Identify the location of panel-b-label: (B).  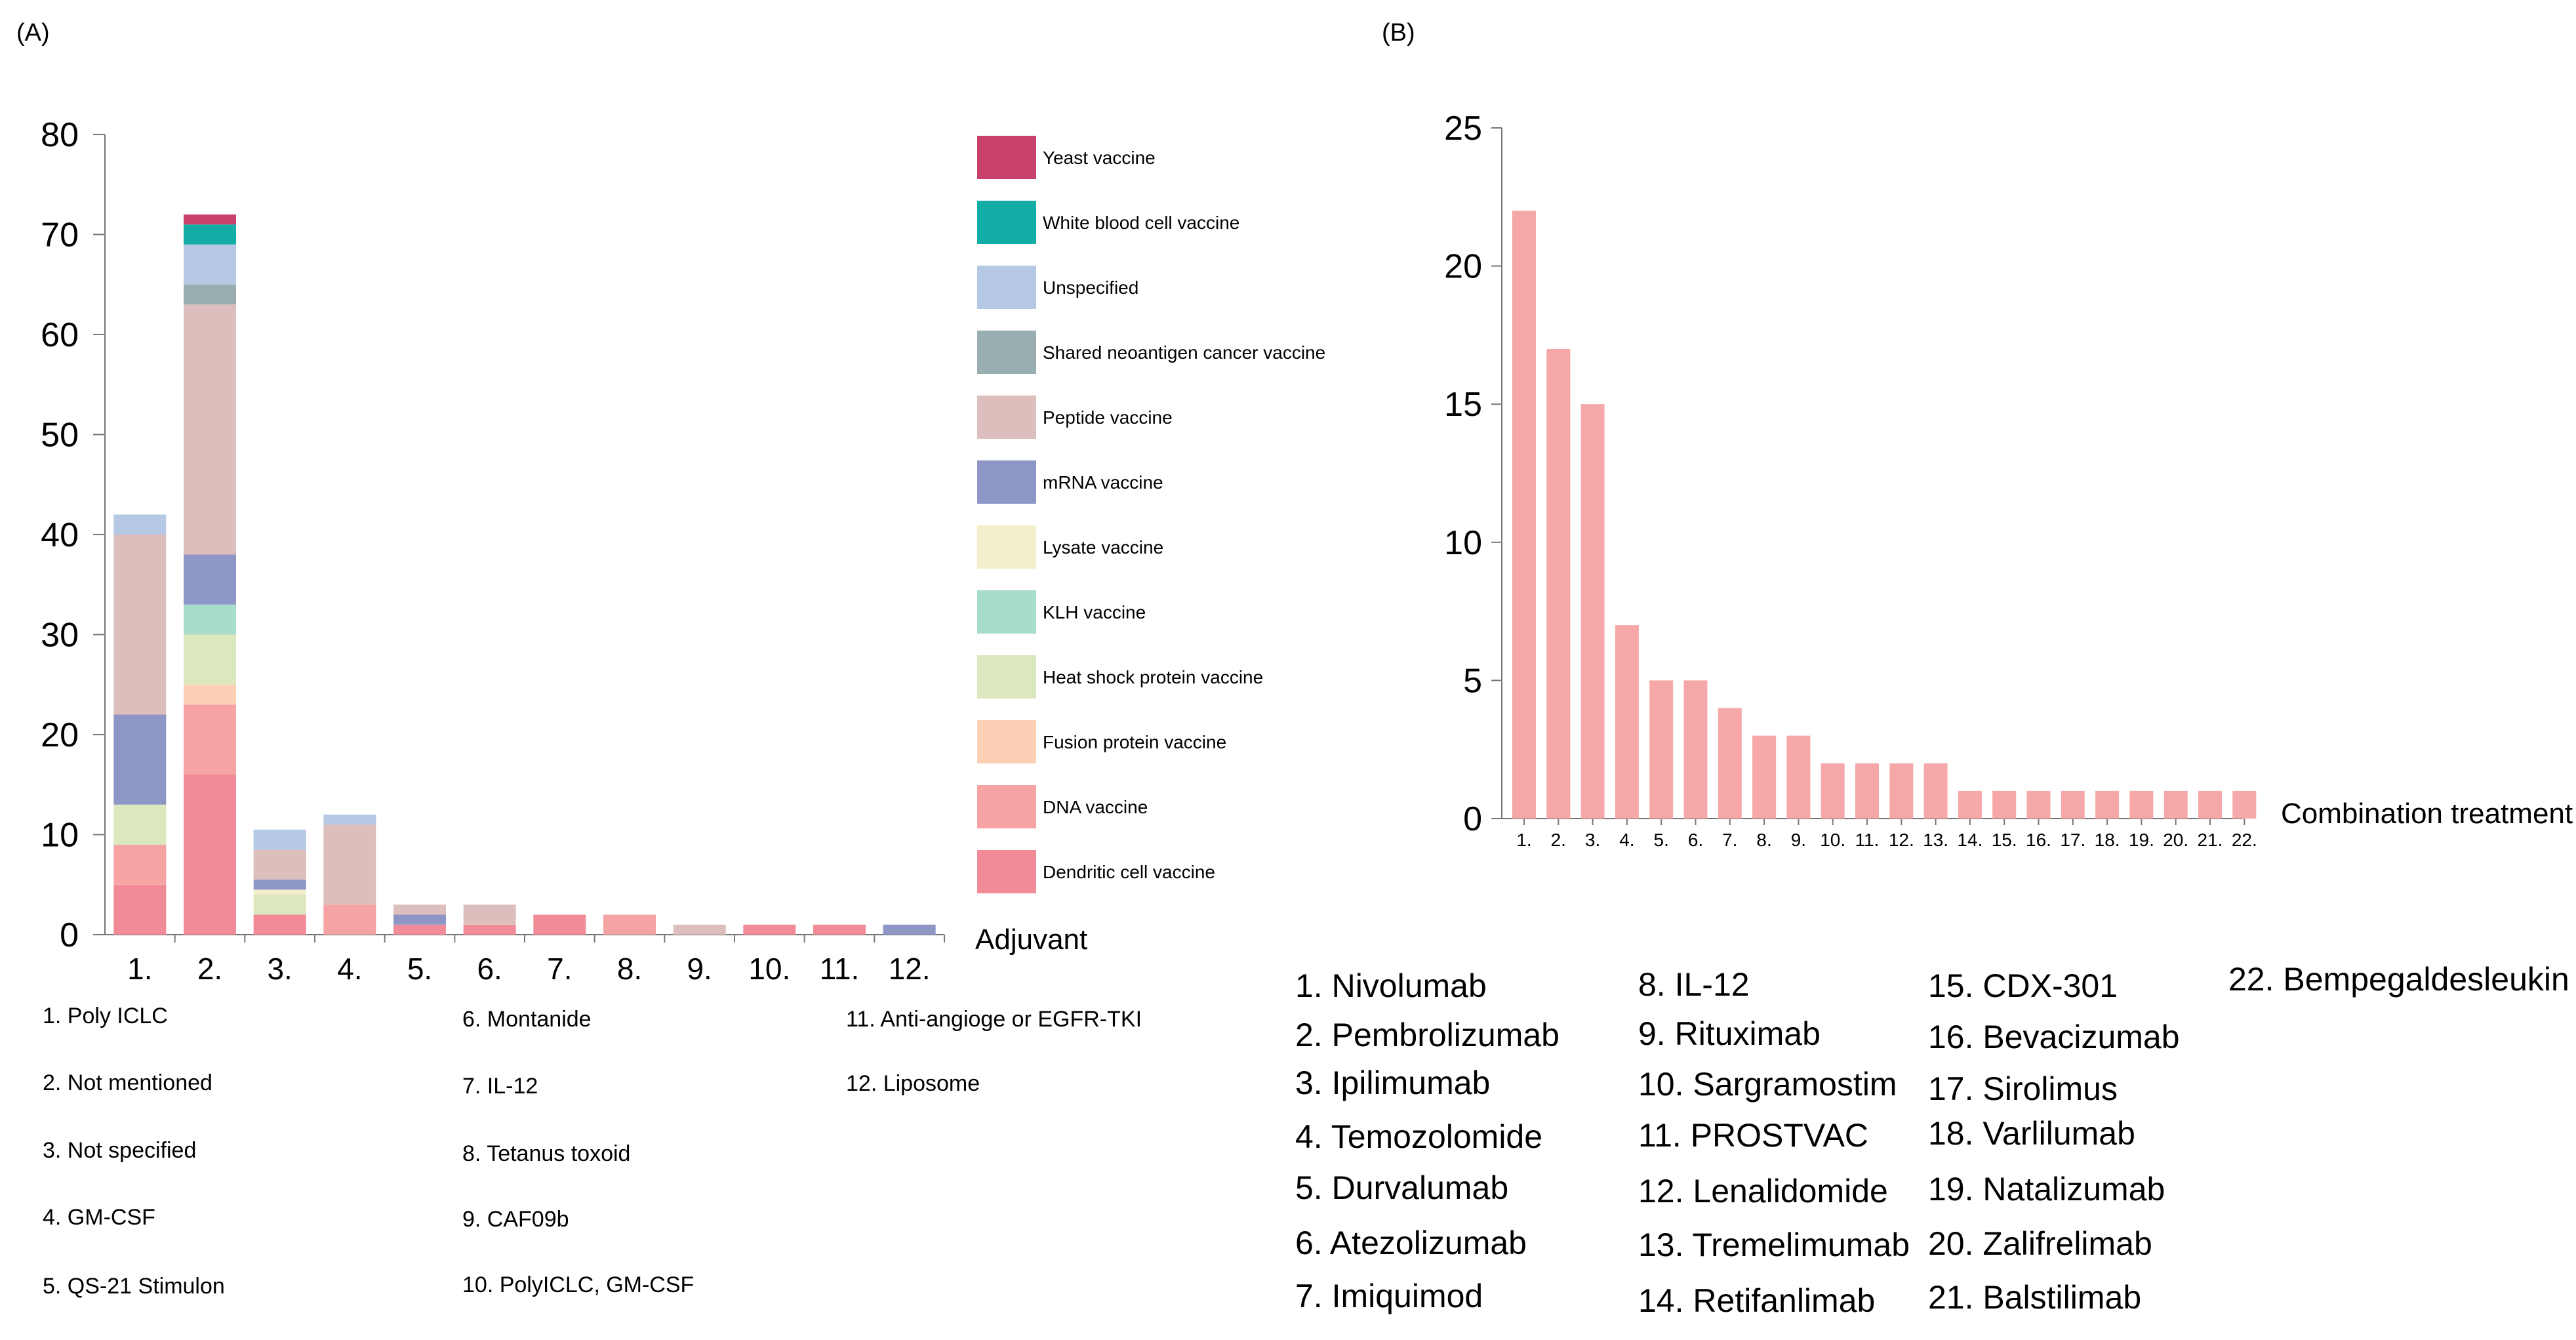
(1398, 33).